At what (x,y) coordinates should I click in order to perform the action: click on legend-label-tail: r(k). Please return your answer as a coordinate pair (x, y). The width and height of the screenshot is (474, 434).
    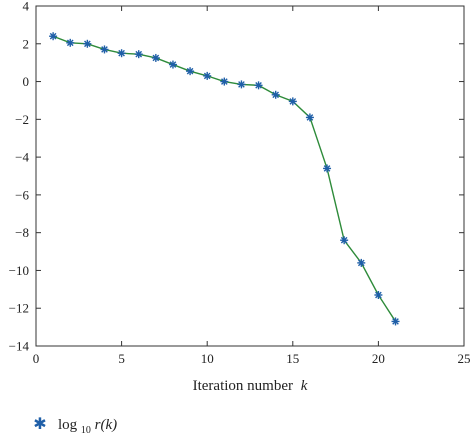
    Looking at the image, I should click on (106, 425).